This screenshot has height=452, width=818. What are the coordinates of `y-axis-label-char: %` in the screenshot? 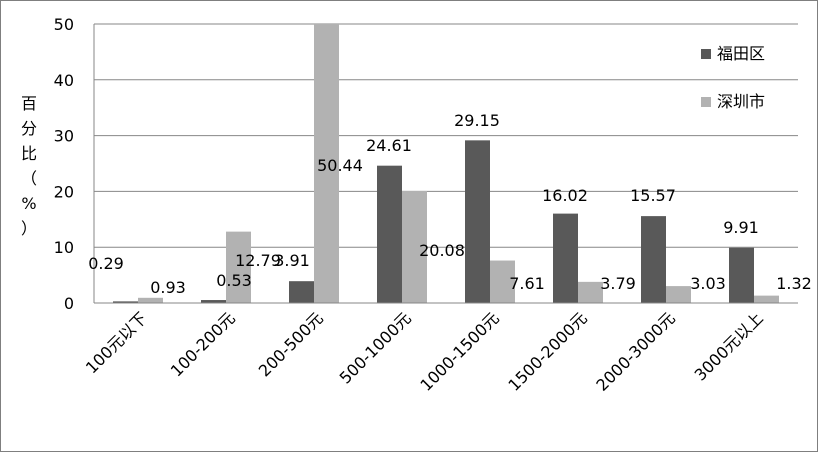 It's located at (28, 203).